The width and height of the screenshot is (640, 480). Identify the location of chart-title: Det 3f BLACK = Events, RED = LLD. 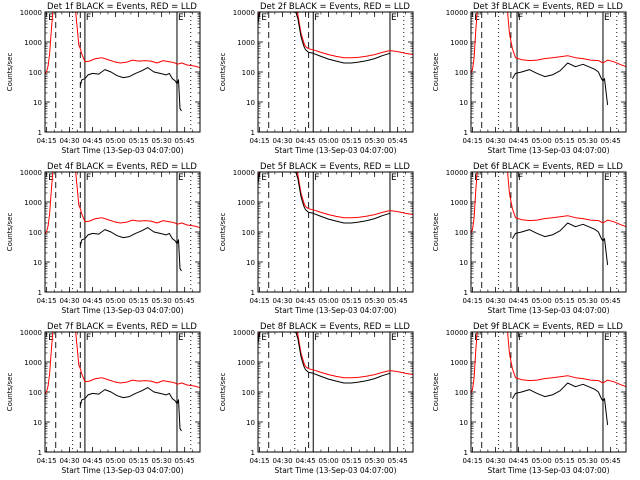
(548, 7).